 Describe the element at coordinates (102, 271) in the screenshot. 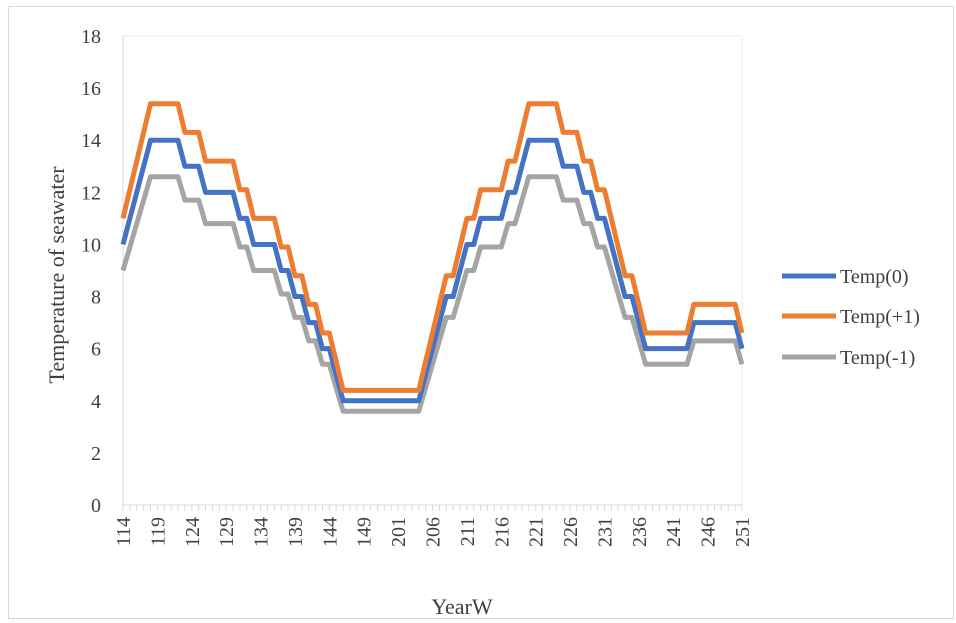

I see `y-axis: 0 2 4 6 8 10 12 14 16 18` at that location.